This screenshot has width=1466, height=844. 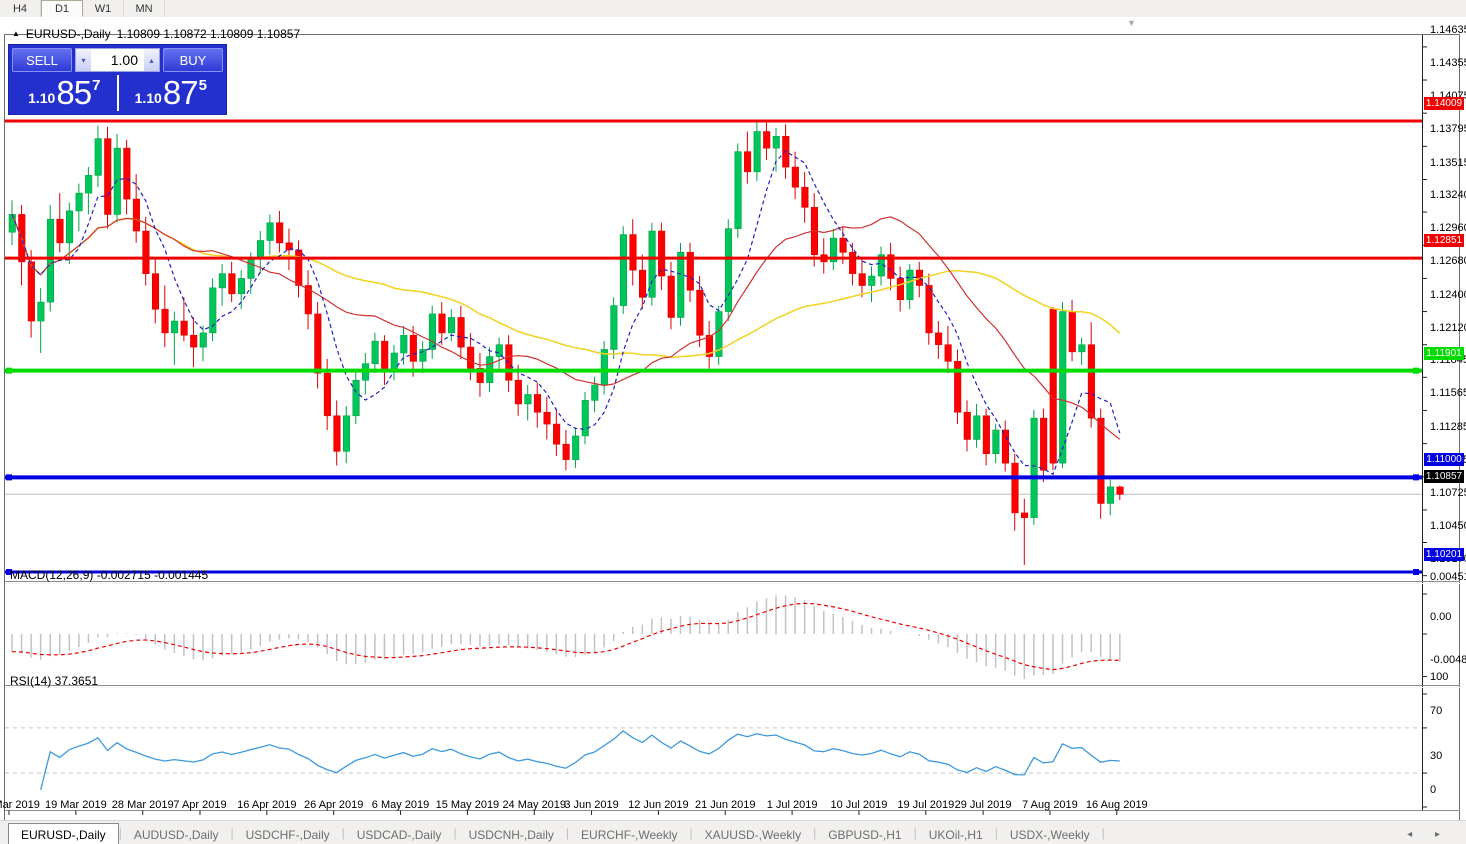 What do you see at coordinates (733, 9) in the screenshot?
I see `period-toolbar: H4 D1 W1 MN` at bounding box center [733, 9].